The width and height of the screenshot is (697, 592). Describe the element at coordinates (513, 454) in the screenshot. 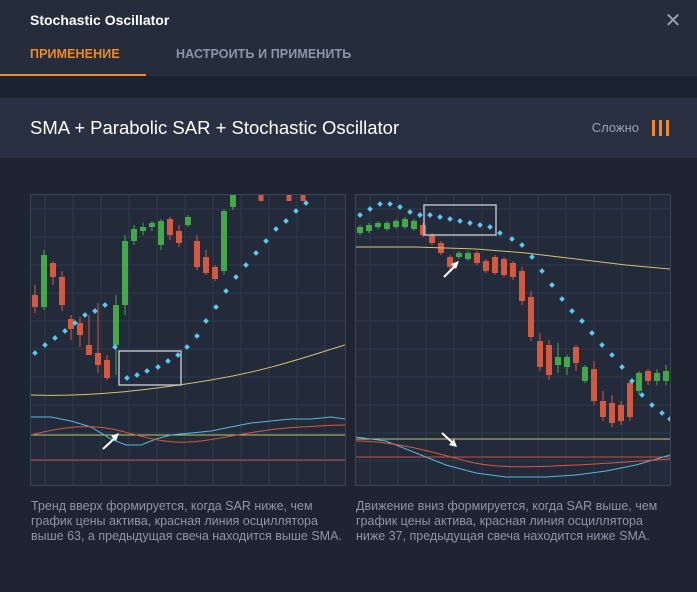

I see `oscillator-slow-line` at that location.